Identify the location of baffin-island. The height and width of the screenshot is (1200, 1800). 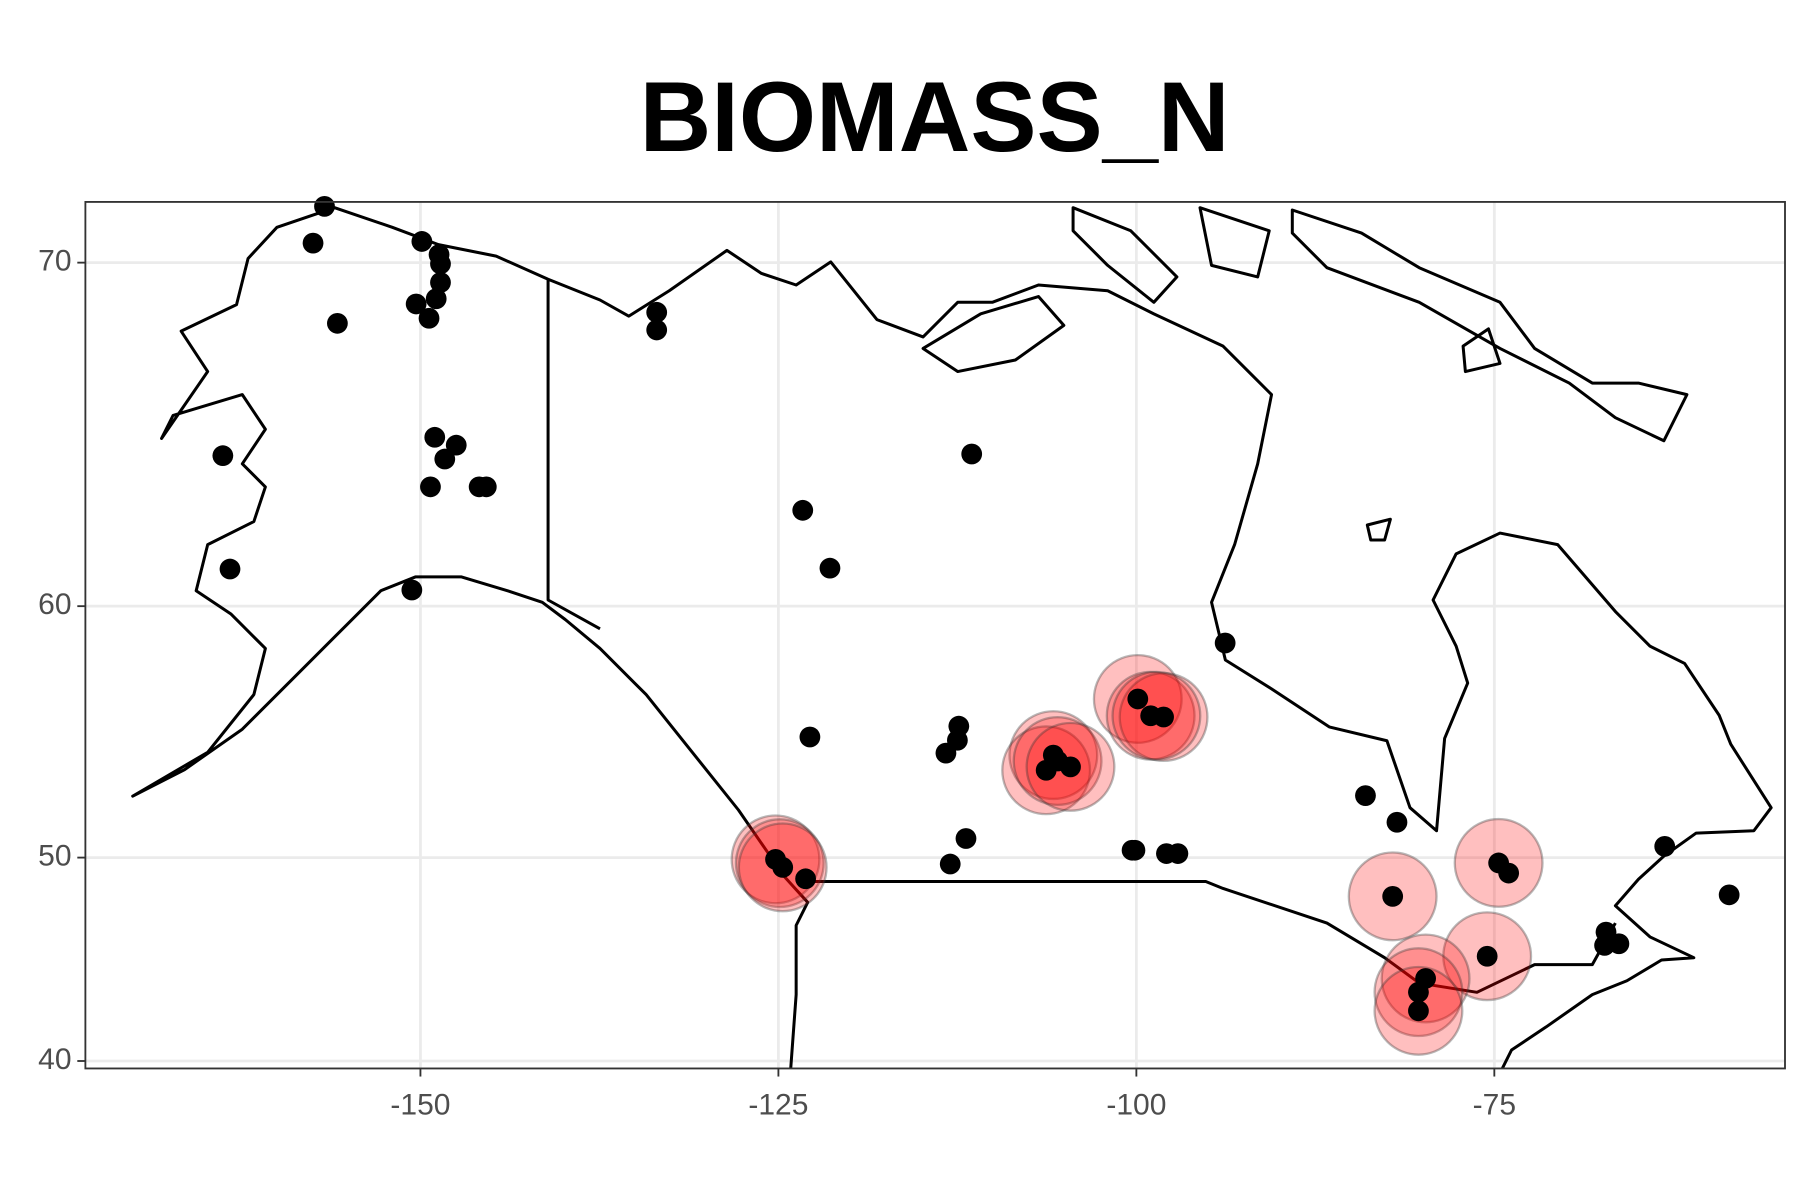
(1489, 325).